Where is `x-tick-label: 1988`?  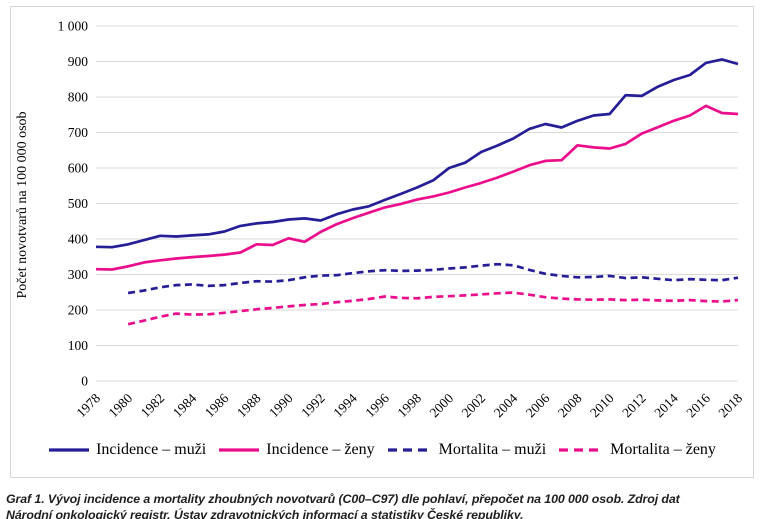 x-tick-label: 1988 is located at coordinates (249, 405).